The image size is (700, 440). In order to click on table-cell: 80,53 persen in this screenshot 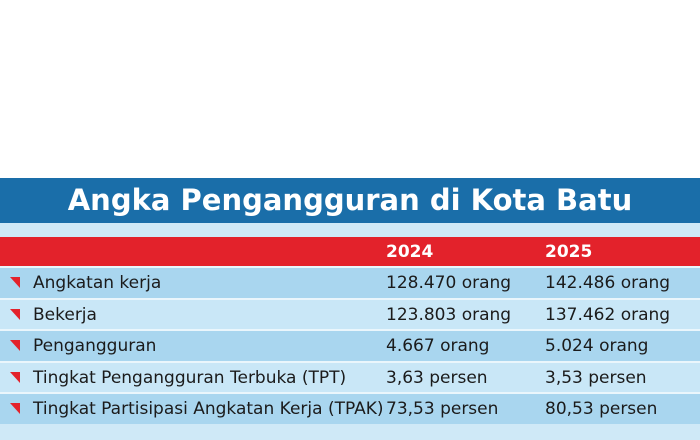, I will do `click(601, 409)`.